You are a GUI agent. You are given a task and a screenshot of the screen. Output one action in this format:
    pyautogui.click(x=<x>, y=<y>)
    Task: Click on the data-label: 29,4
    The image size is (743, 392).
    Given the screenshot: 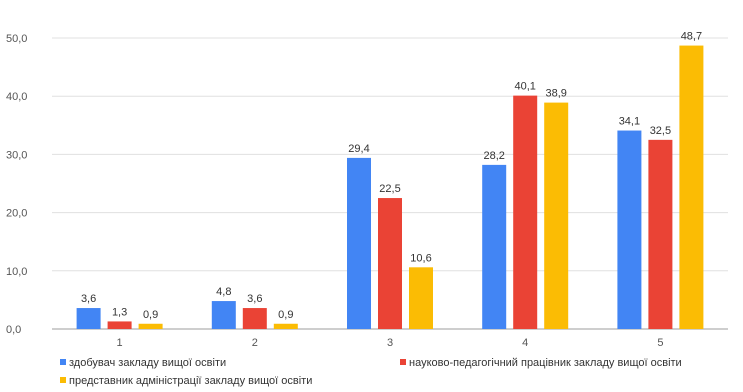 What is the action you would take?
    pyautogui.click(x=358, y=149)
    